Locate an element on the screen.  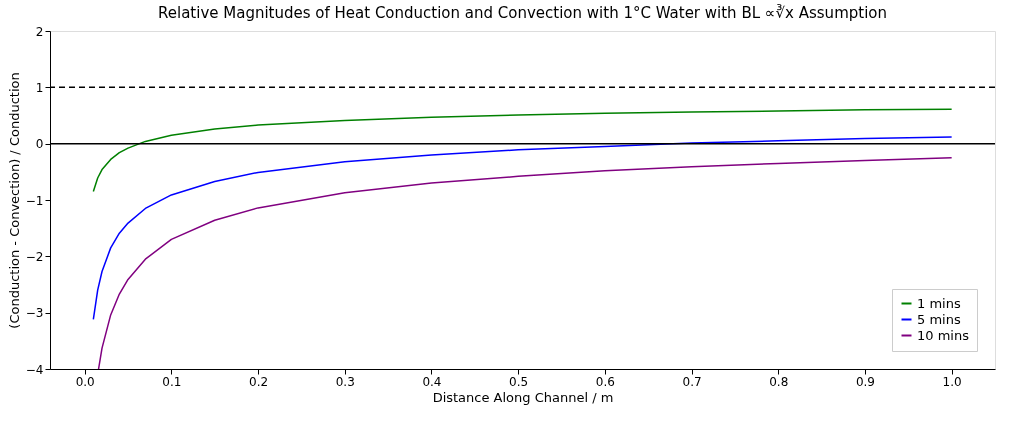
x-tick-label: 0.9 is located at coordinates (865, 381).